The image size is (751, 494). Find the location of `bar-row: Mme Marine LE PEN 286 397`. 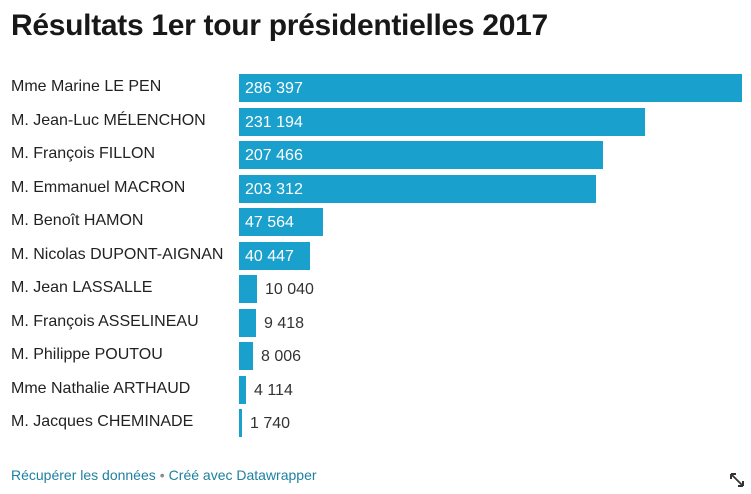

bar-row: Mme Marine LE PEN 286 397 is located at coordinates (375, 87).